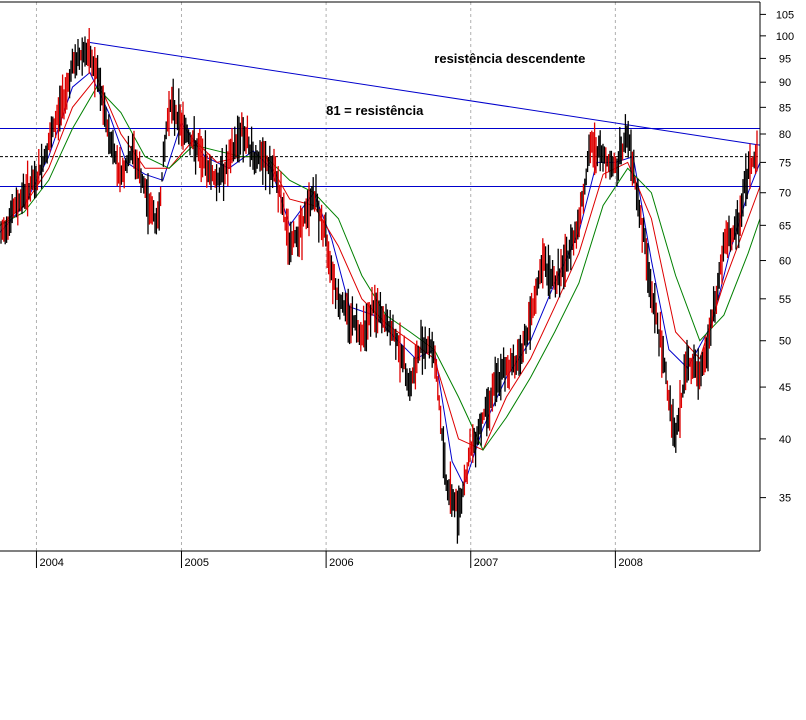 Image resolution: width=806 pixels, height=720 pixels. I want to click on x-tick-label-2007: 2007, so click(486, 563).